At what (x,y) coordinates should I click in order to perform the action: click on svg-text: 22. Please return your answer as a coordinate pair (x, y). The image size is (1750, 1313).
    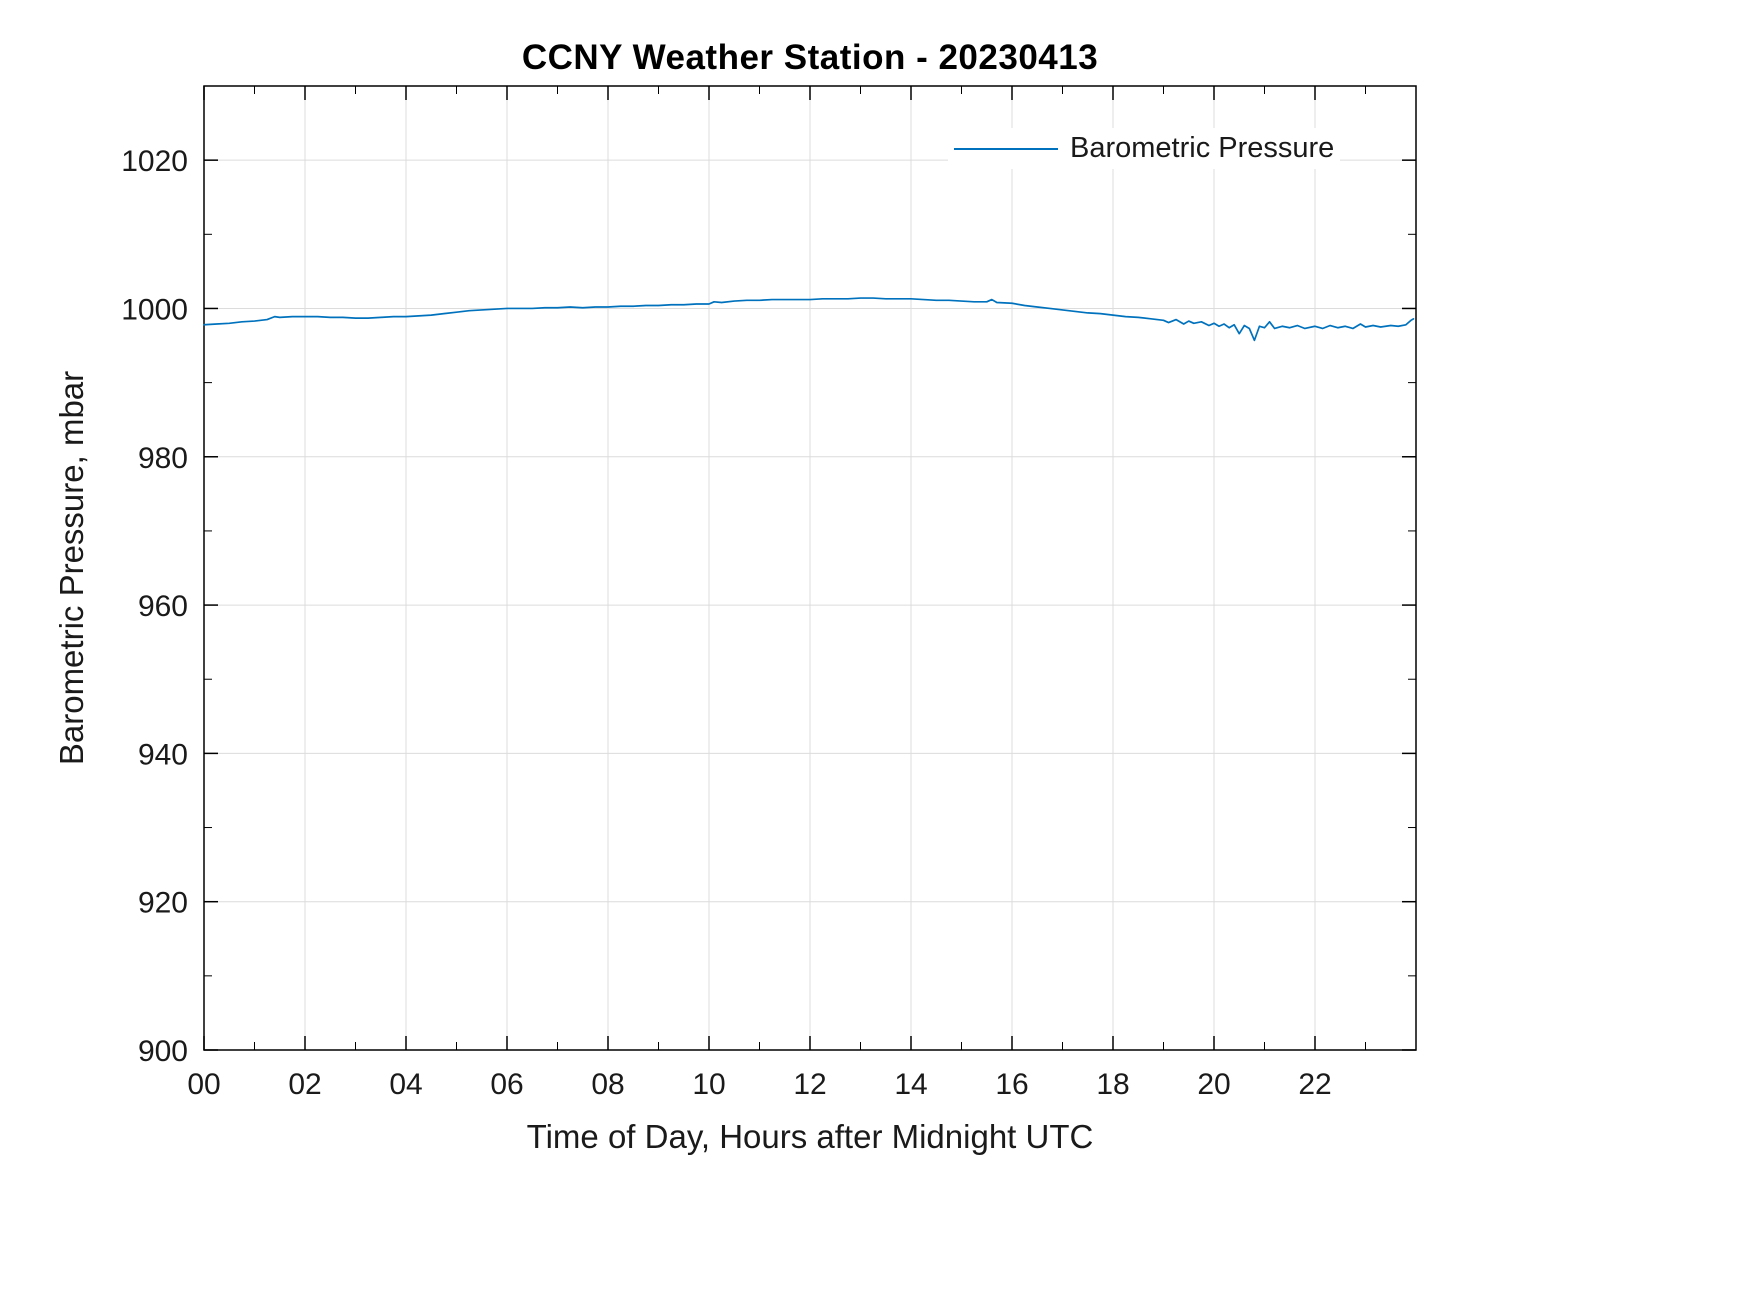
    Looking at the image, I should click on (1314, 1084).